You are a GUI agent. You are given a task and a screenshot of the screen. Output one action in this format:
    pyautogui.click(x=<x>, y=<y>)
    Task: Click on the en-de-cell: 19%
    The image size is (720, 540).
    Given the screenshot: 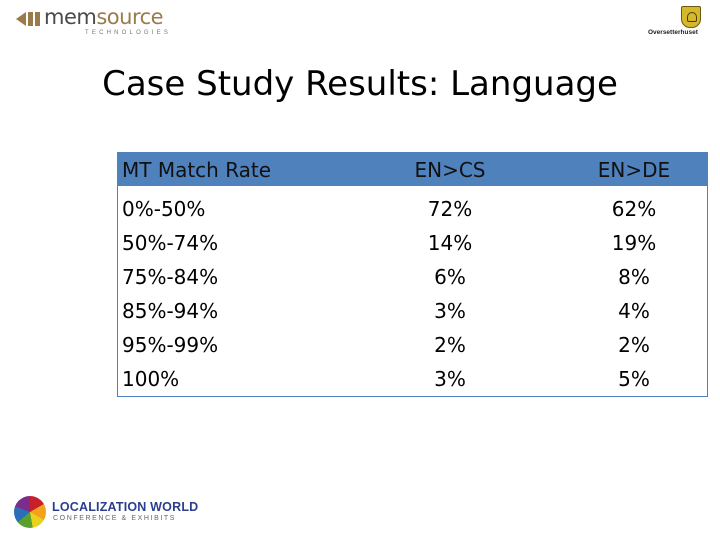 What is the action you would take?
    pyautogui.click(x=634, y=243)
    